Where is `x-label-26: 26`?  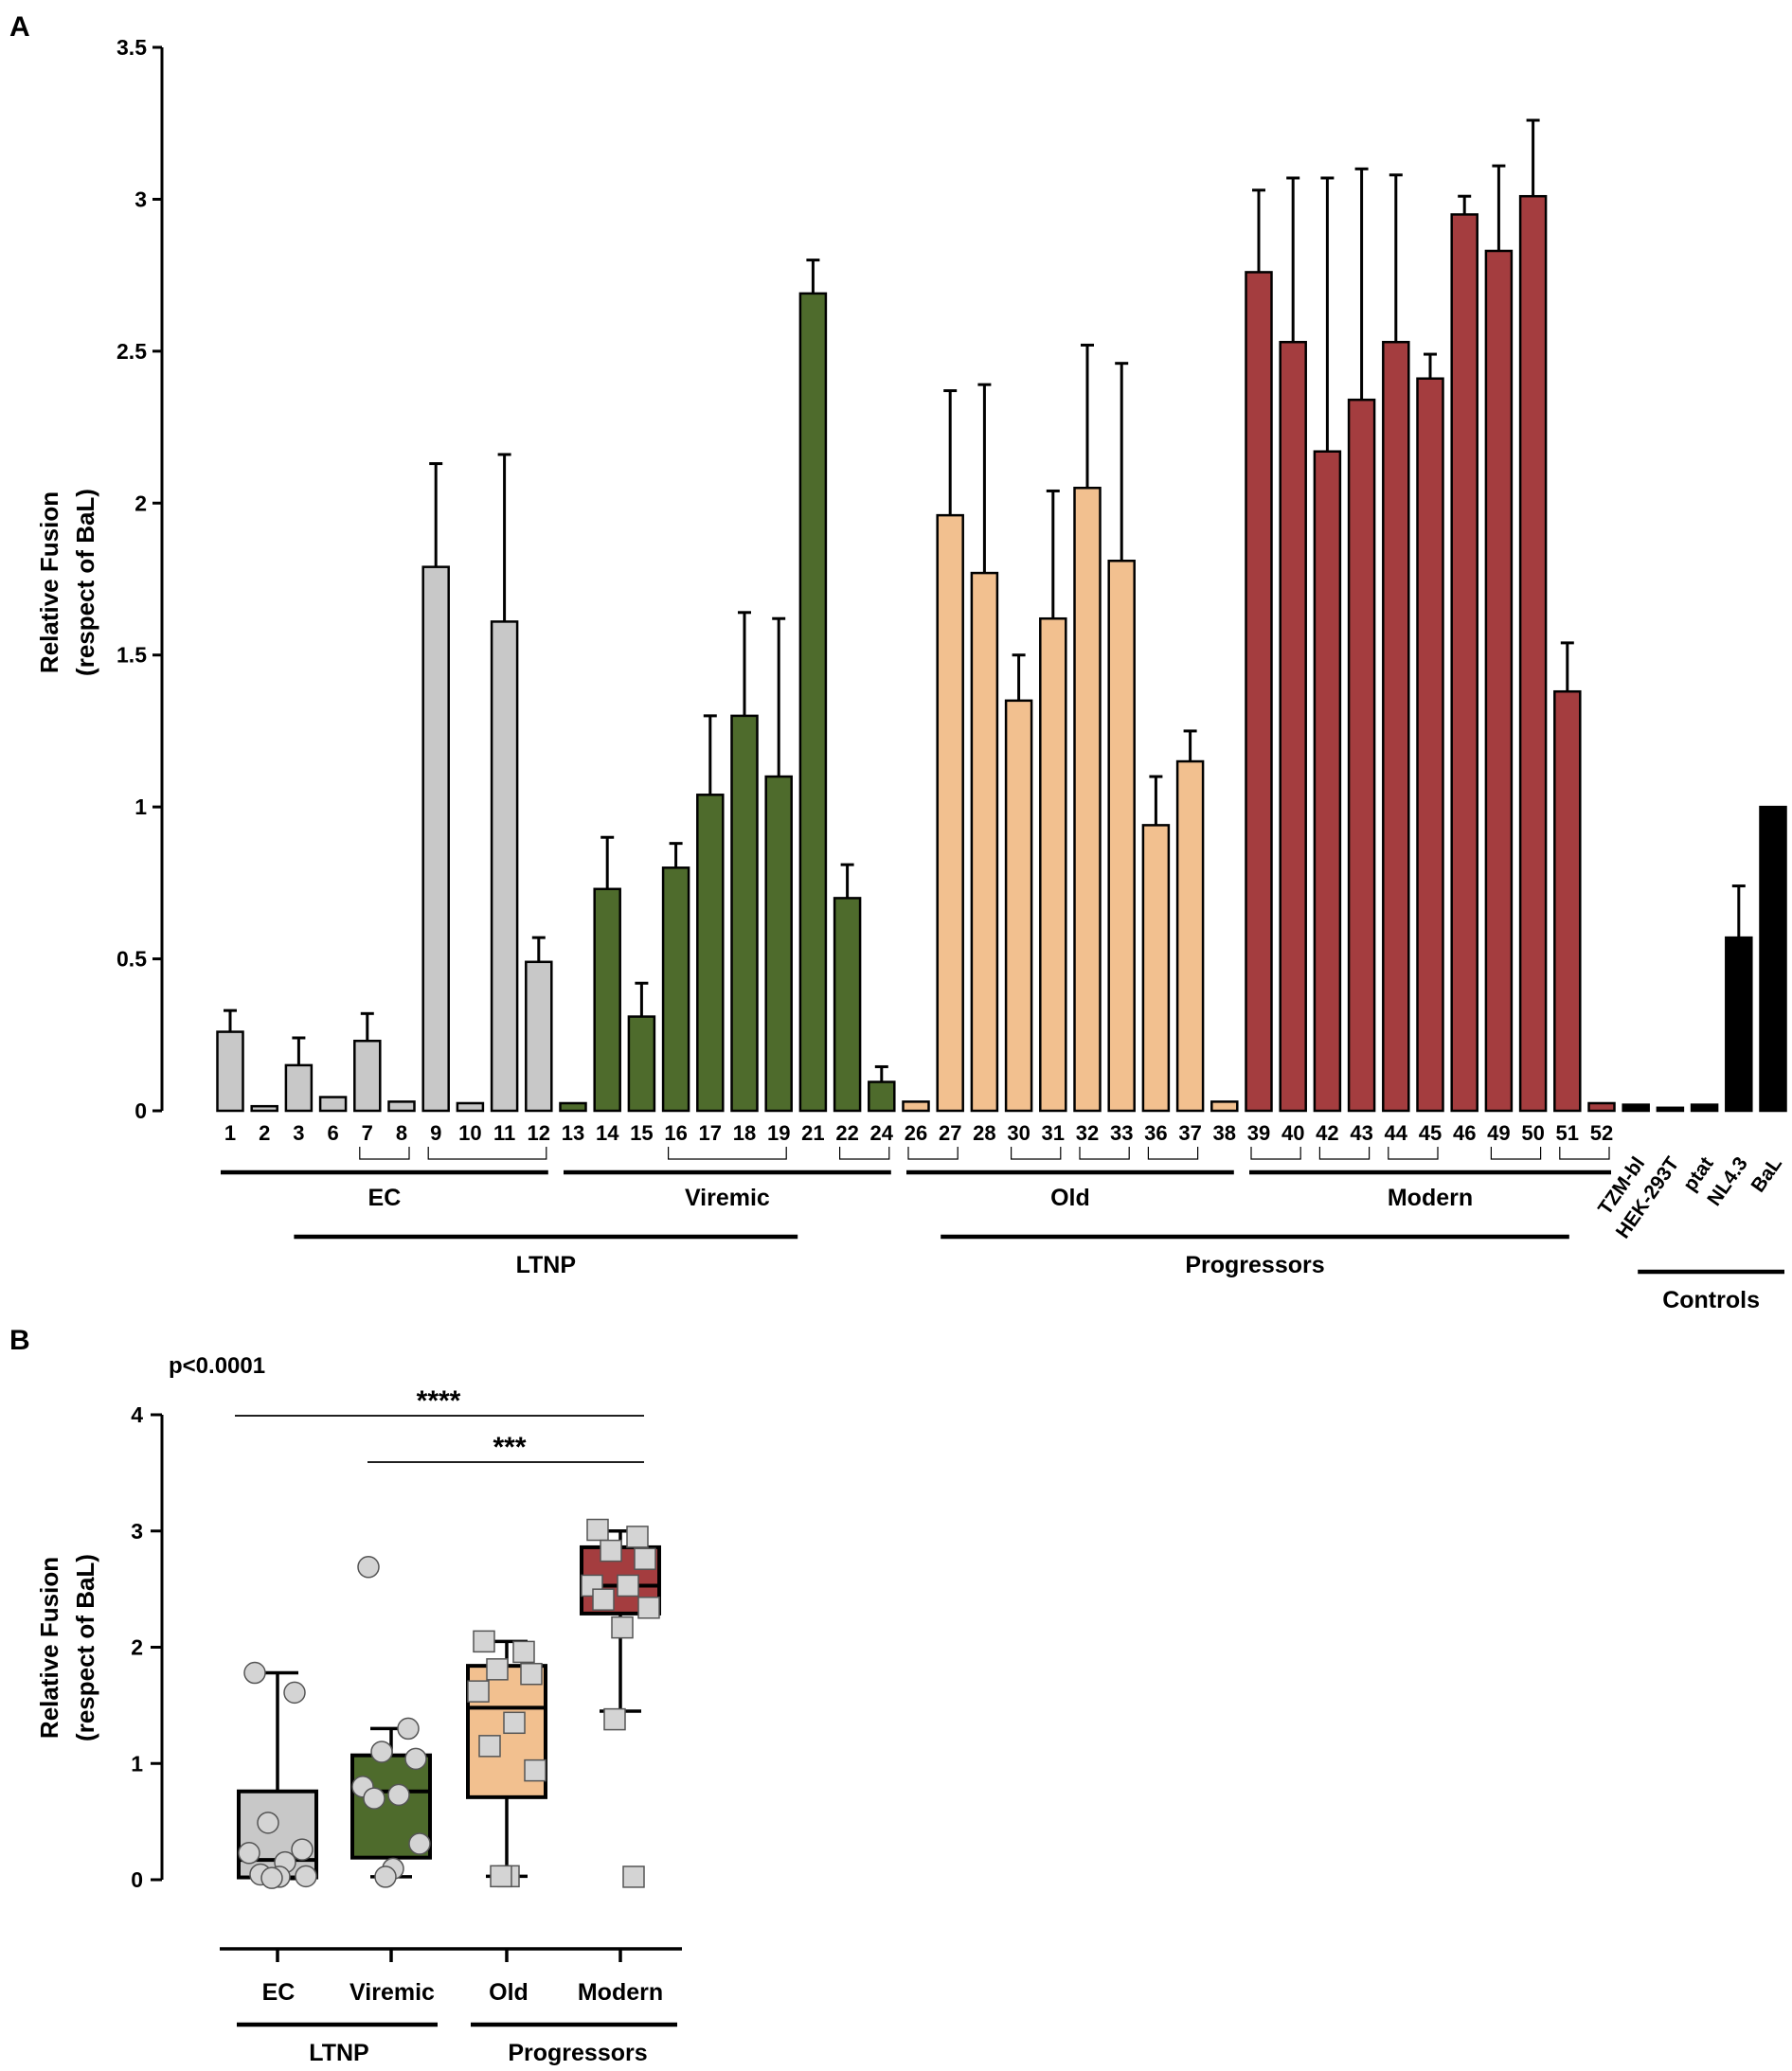
x-label-26: 26 is located at coordinates (916, 1133).